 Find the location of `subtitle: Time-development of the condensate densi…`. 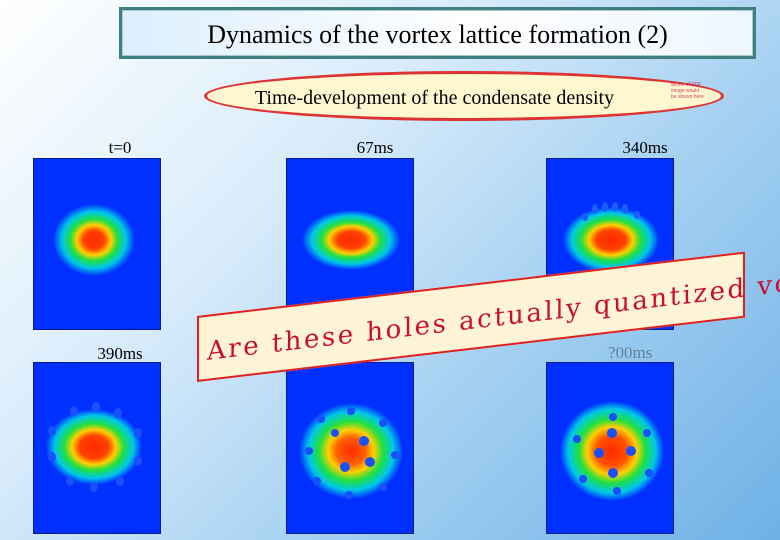

subtitle: Time-development of the condensate densi… is located at coordinates (434, 98).